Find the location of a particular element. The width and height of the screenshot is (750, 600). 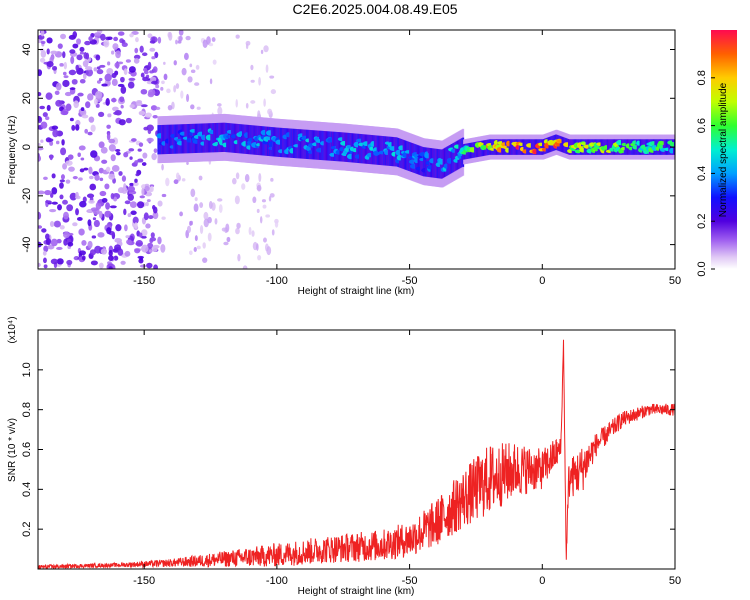

colorbar-tick-label: 0.4 is located at coordinates (702, 173).